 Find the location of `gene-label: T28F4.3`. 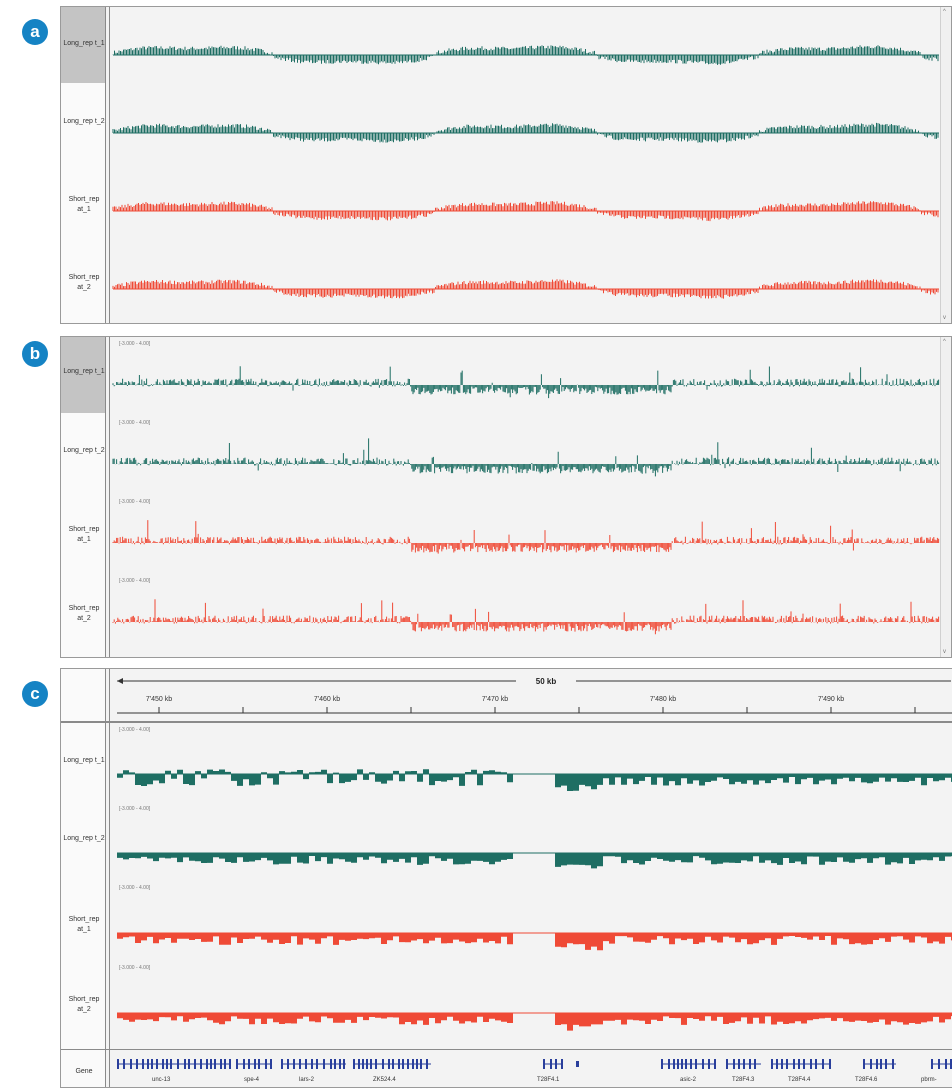

gene-label: T28F4.3 is located at coordinates (743, 1080).